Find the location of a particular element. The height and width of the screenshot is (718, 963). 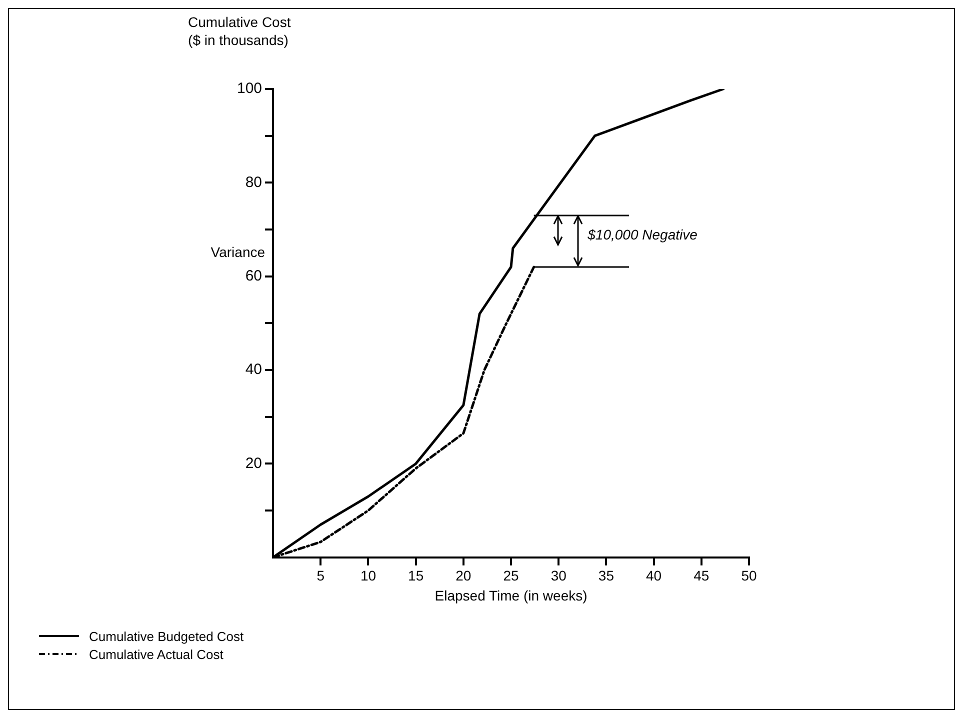

x-tick-label: 35 is located at coordinates (606, 576).